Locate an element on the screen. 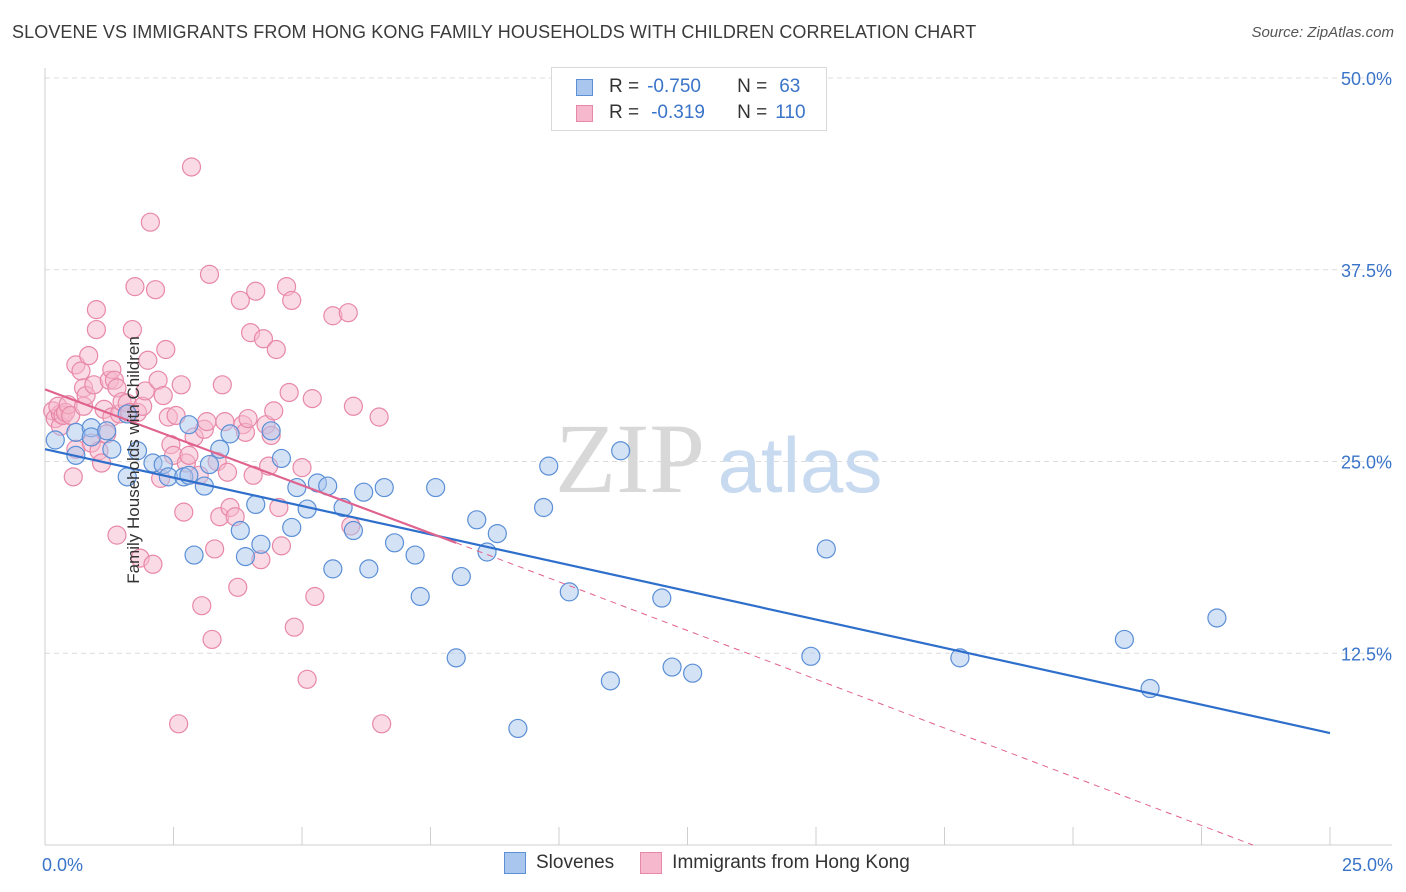 The width and height of the screenshot is (1406, 892). legend-r-label: R = is located at coordinates (624, 112).